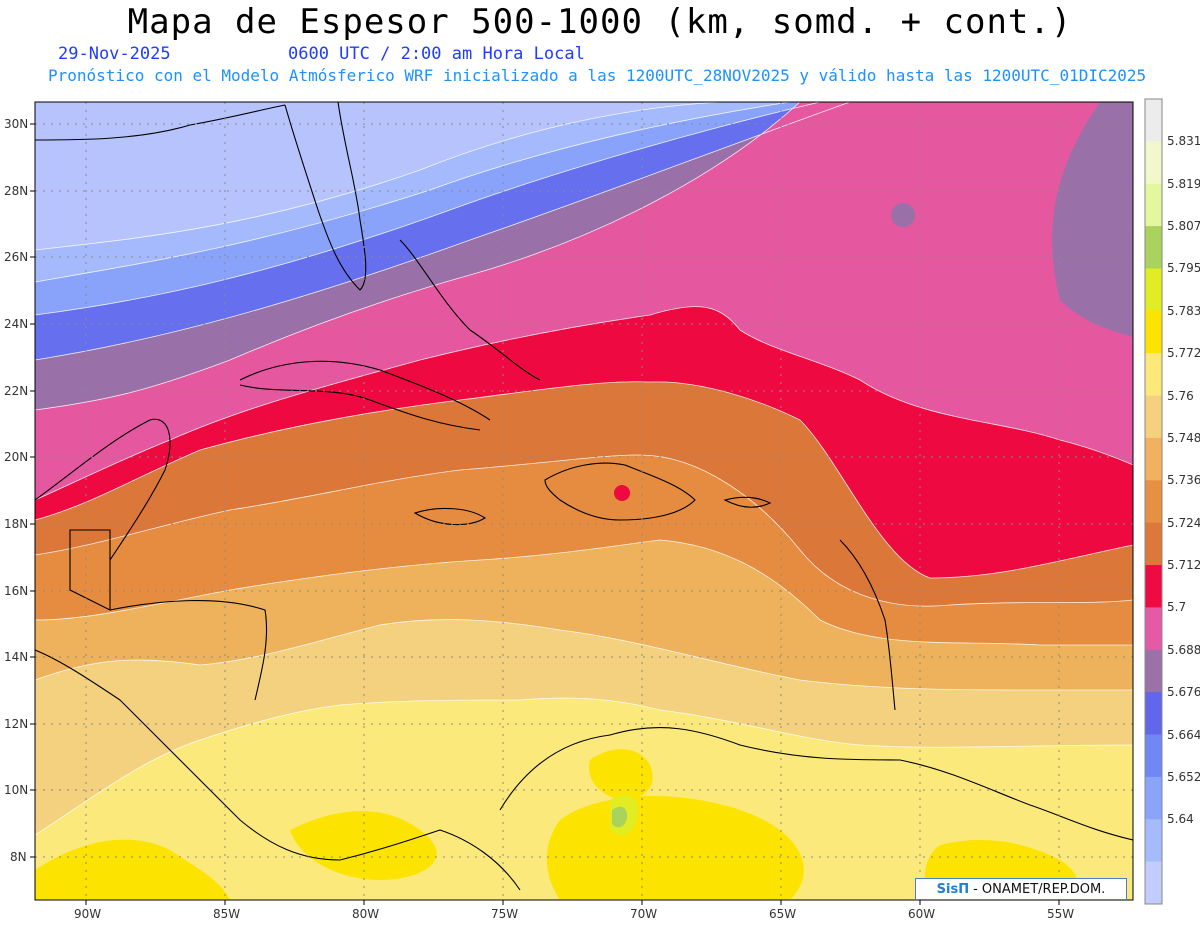 This screenshot has width=1200, height=927. What do you see at coordinates (1183, 522) in the screenshot?
I see `colorbar-label: 5.724` at bounding box center [1183, 522].